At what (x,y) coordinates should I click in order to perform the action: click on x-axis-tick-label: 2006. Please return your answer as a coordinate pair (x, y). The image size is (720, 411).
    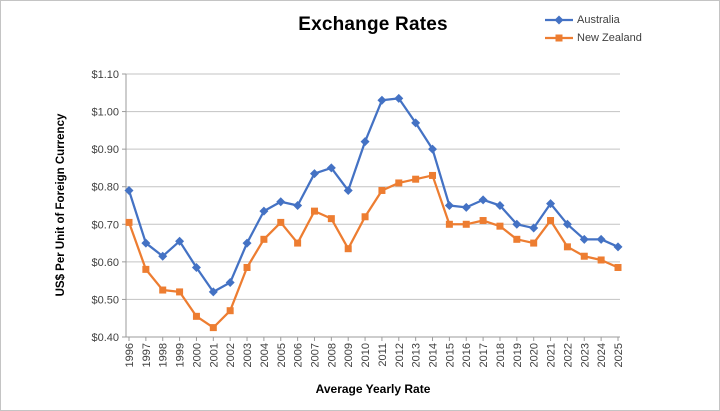
    Looking at the image, I should click on (299, 355).